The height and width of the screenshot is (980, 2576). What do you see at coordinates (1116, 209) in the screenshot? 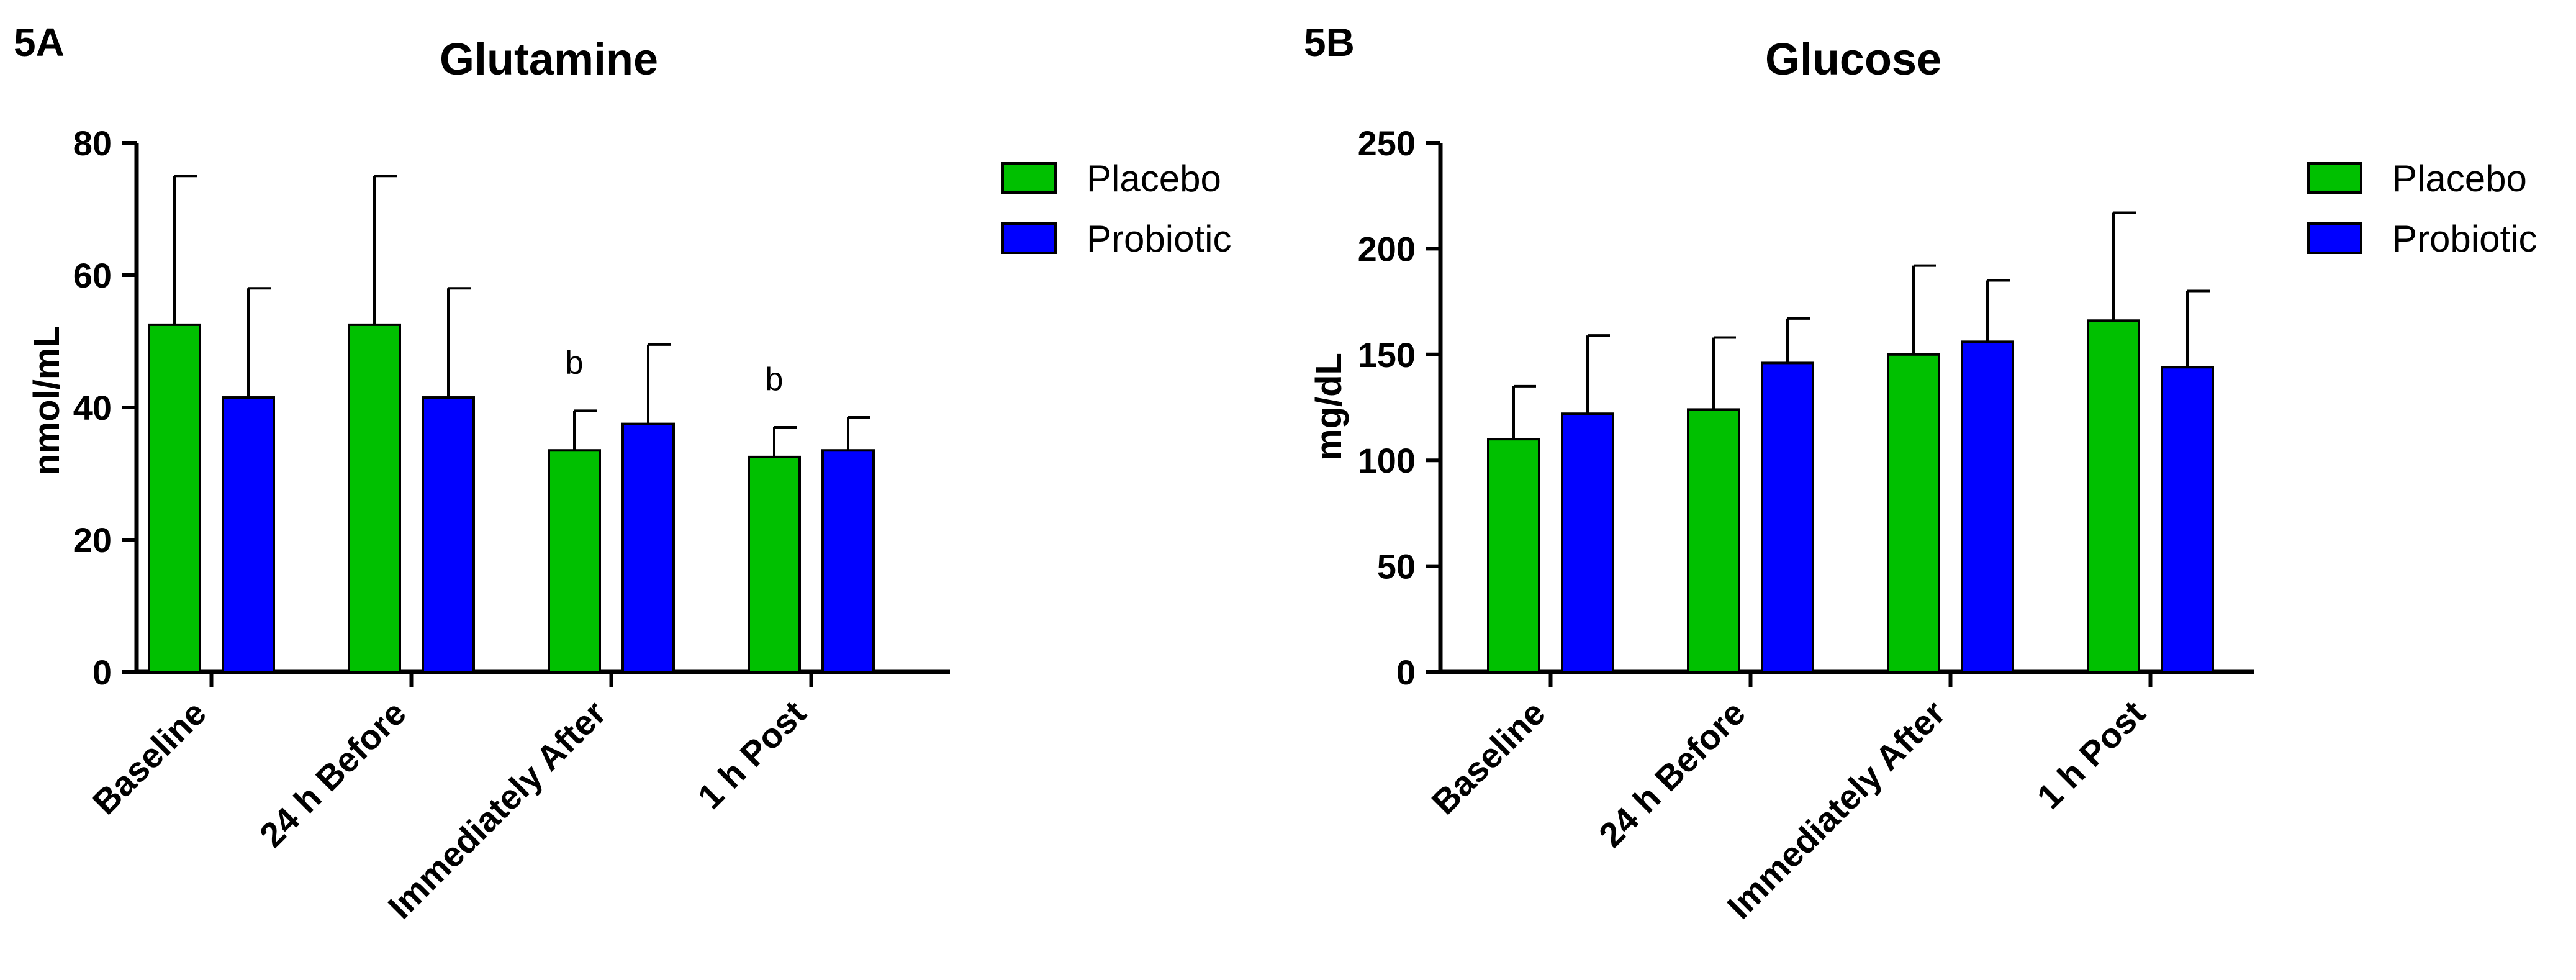
I see `legend-a: Placebo Probiotic` at bounding box center [1116, 209].